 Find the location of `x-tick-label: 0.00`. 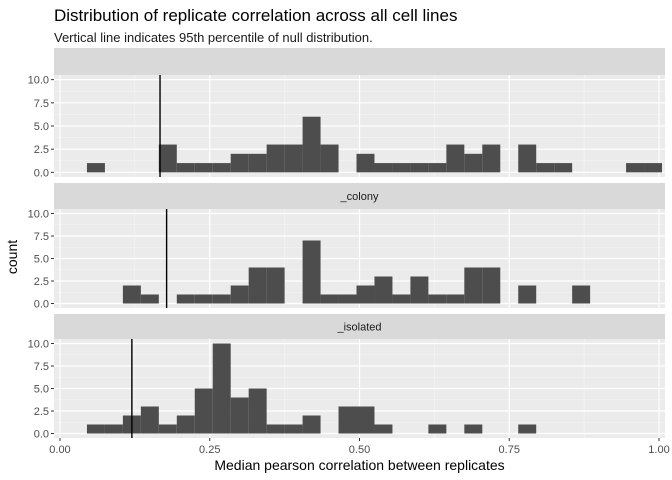

x-tick-label: 0.00 is located at coordinates (59, 450).